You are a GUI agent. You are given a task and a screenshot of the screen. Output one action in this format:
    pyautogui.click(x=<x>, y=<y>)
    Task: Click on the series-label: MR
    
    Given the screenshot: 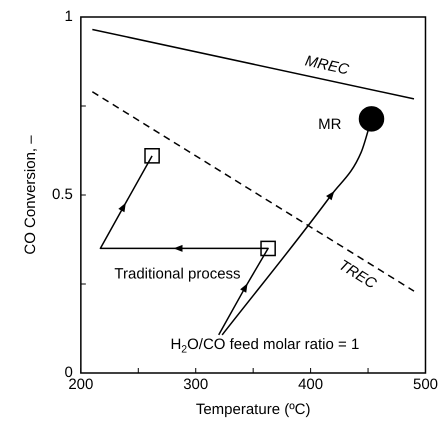 What is the action you would take?
    pyautogui.click(x=330, y=124)
    